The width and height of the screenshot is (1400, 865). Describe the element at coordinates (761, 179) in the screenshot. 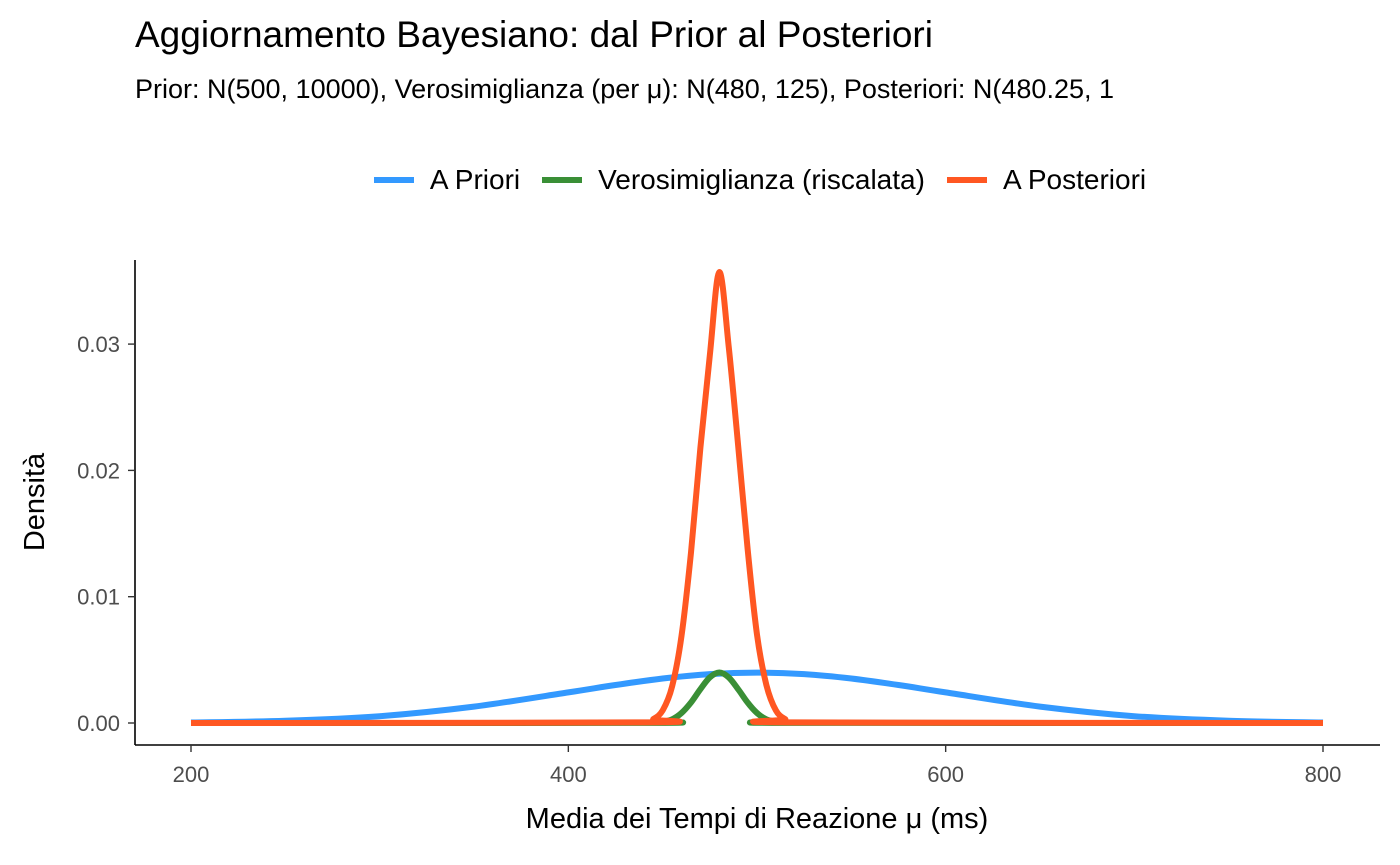

I see `legend-label-likelihood: Verosimiglianza (riscalata)` at that location.